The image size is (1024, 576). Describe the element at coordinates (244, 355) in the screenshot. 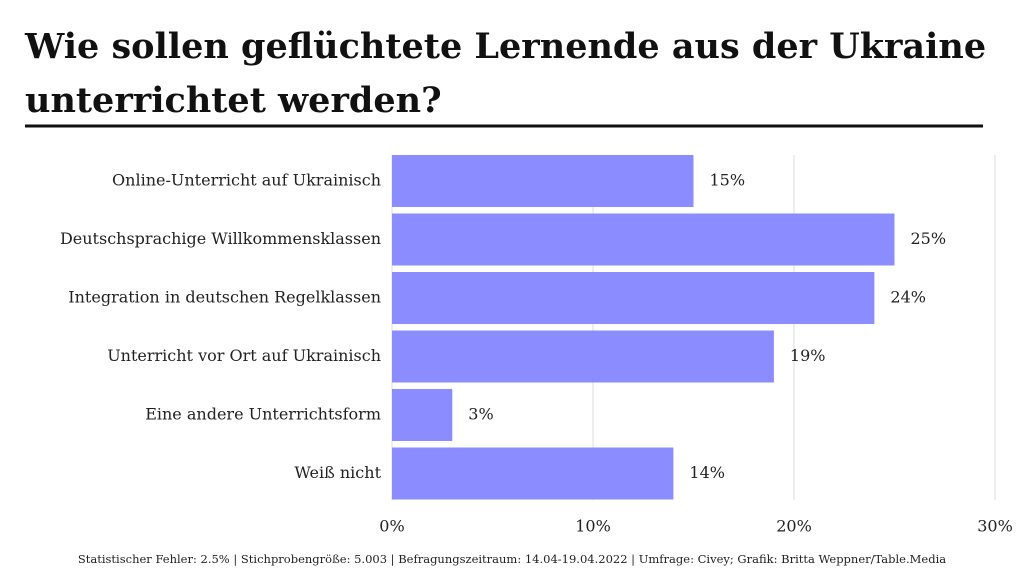

I see `category-label: Unterricht vor Ort auf Ukrainisch` at that location.